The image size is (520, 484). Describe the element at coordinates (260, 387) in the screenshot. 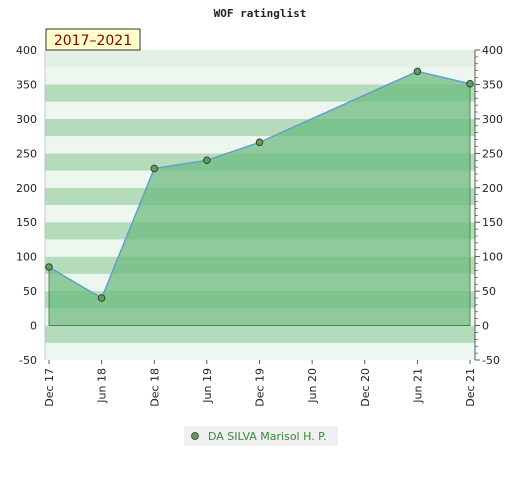

I see `x-tick-label: Dec 19` at that location.